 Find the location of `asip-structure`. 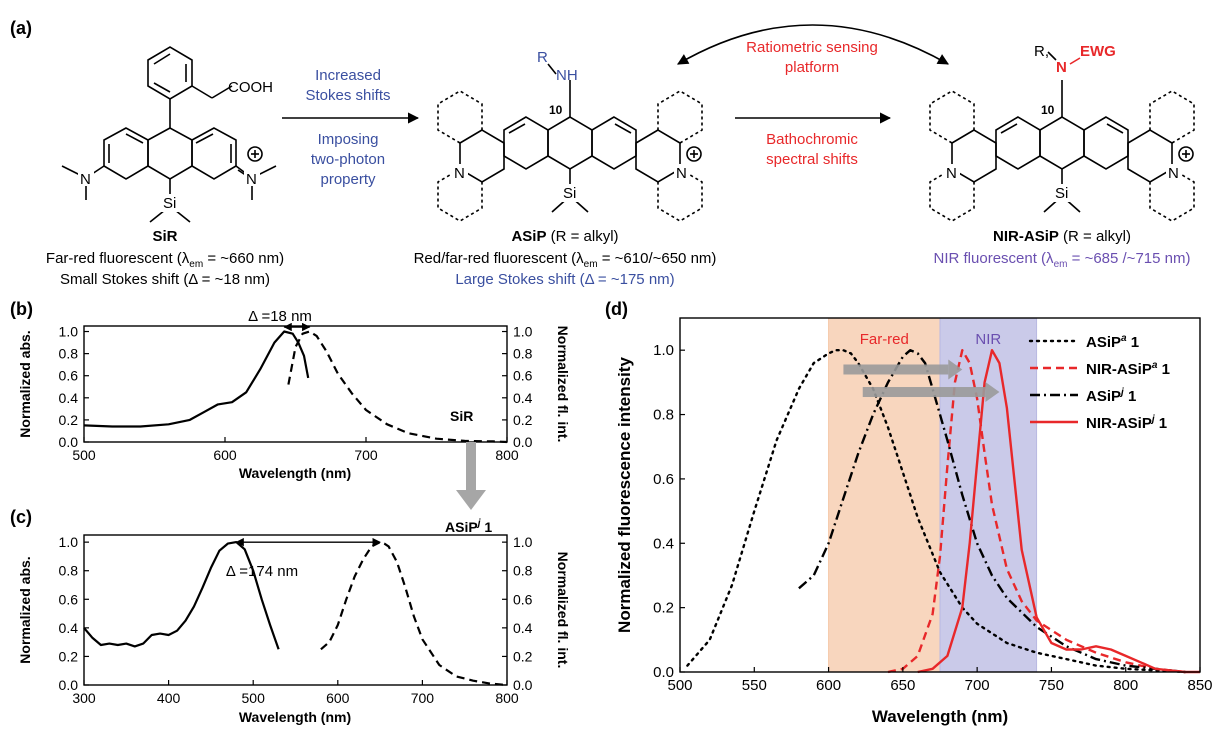

asip-structure is located at coordinates (570, 142).